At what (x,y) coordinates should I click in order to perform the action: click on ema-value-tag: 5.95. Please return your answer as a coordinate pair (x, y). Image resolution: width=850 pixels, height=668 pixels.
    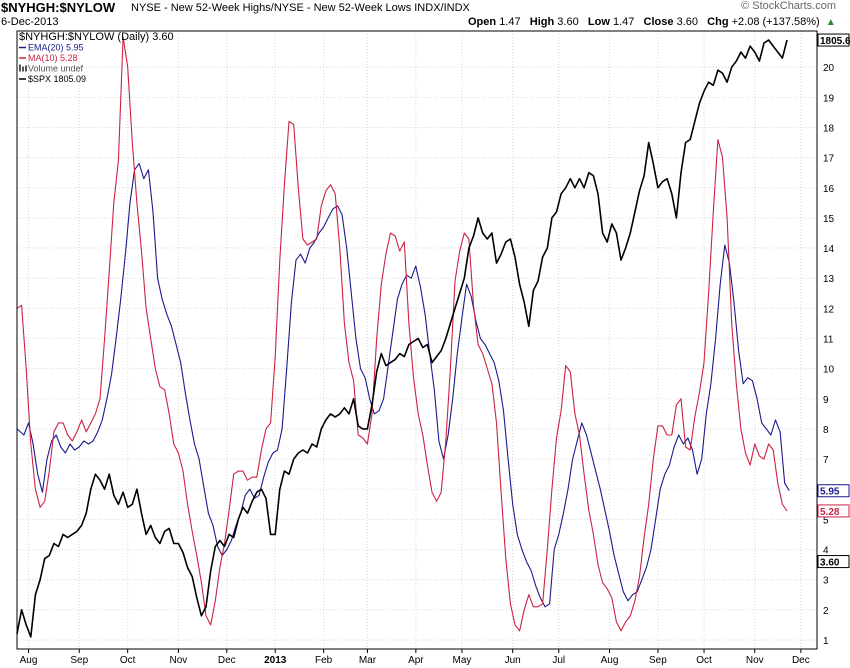
    Looking at the image, I should click on (833, 491).